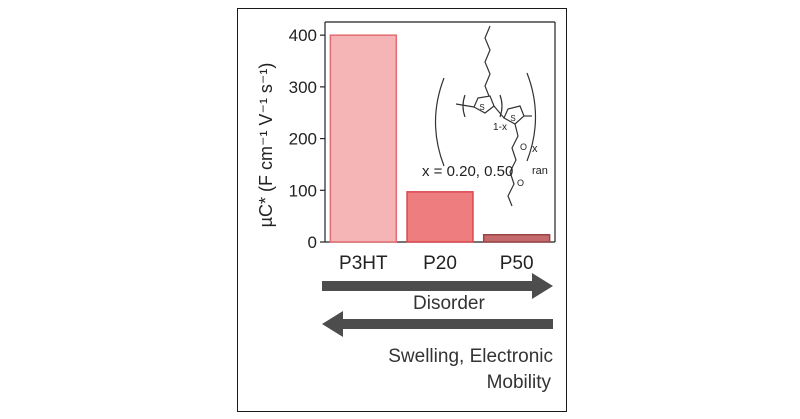 This screenshot has height=419, width=800. I want to click on y-axis-label: µC* (F cm⁻¹ V⁻¹ s⁻¹), so click(266, 145).